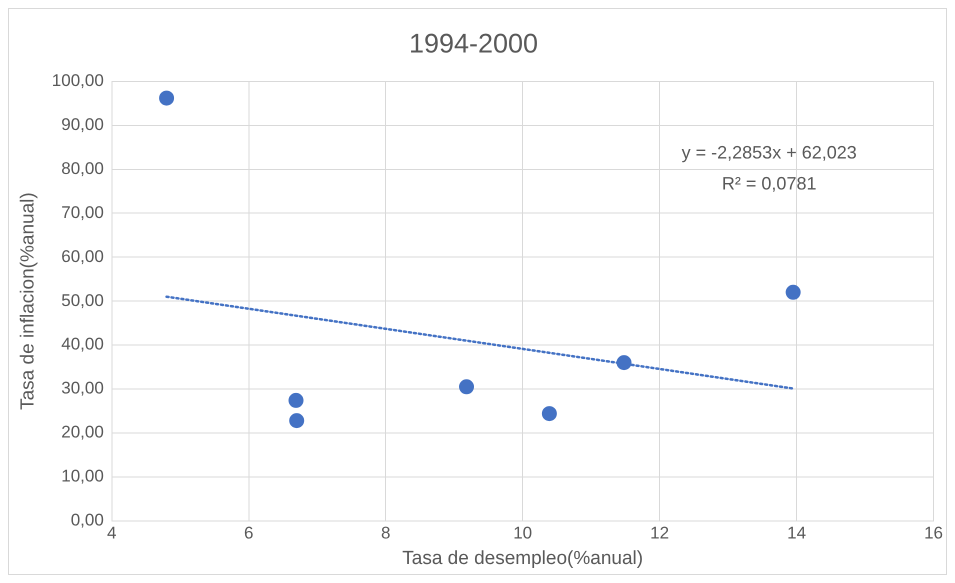 Image resolution: width=955 pixels, height=583 pixels. Describe the element at coordinates (82, 168) in the screenshot. I see `y-tick-label: 80,00` at that location.